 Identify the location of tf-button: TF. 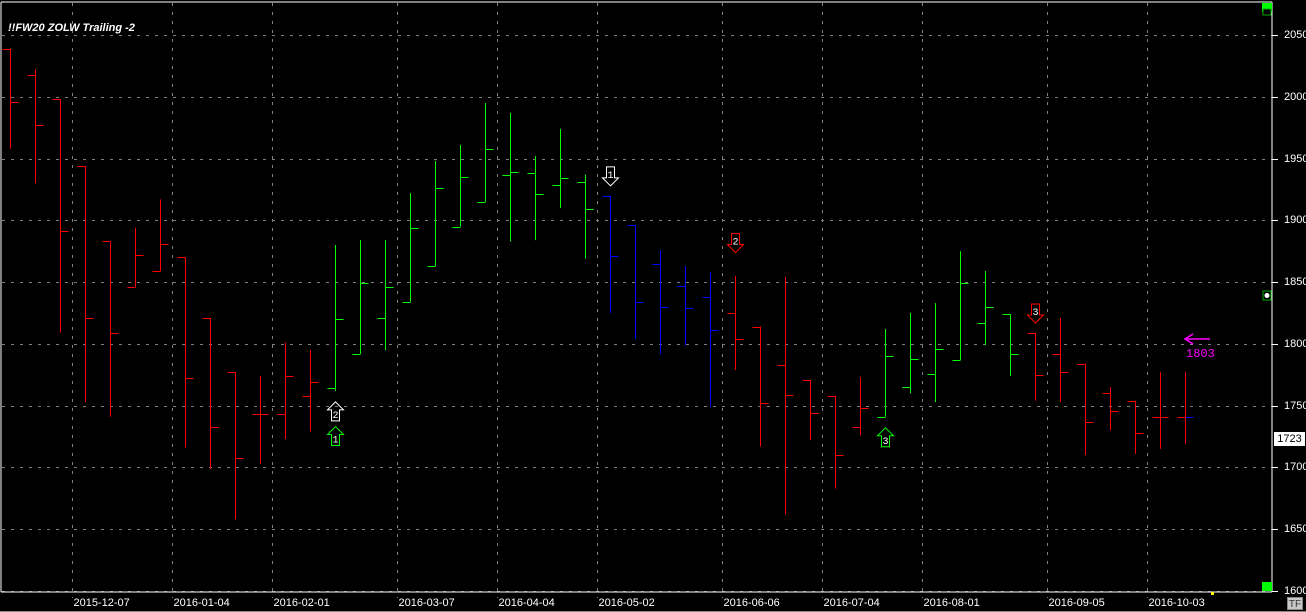
(1295, 603).